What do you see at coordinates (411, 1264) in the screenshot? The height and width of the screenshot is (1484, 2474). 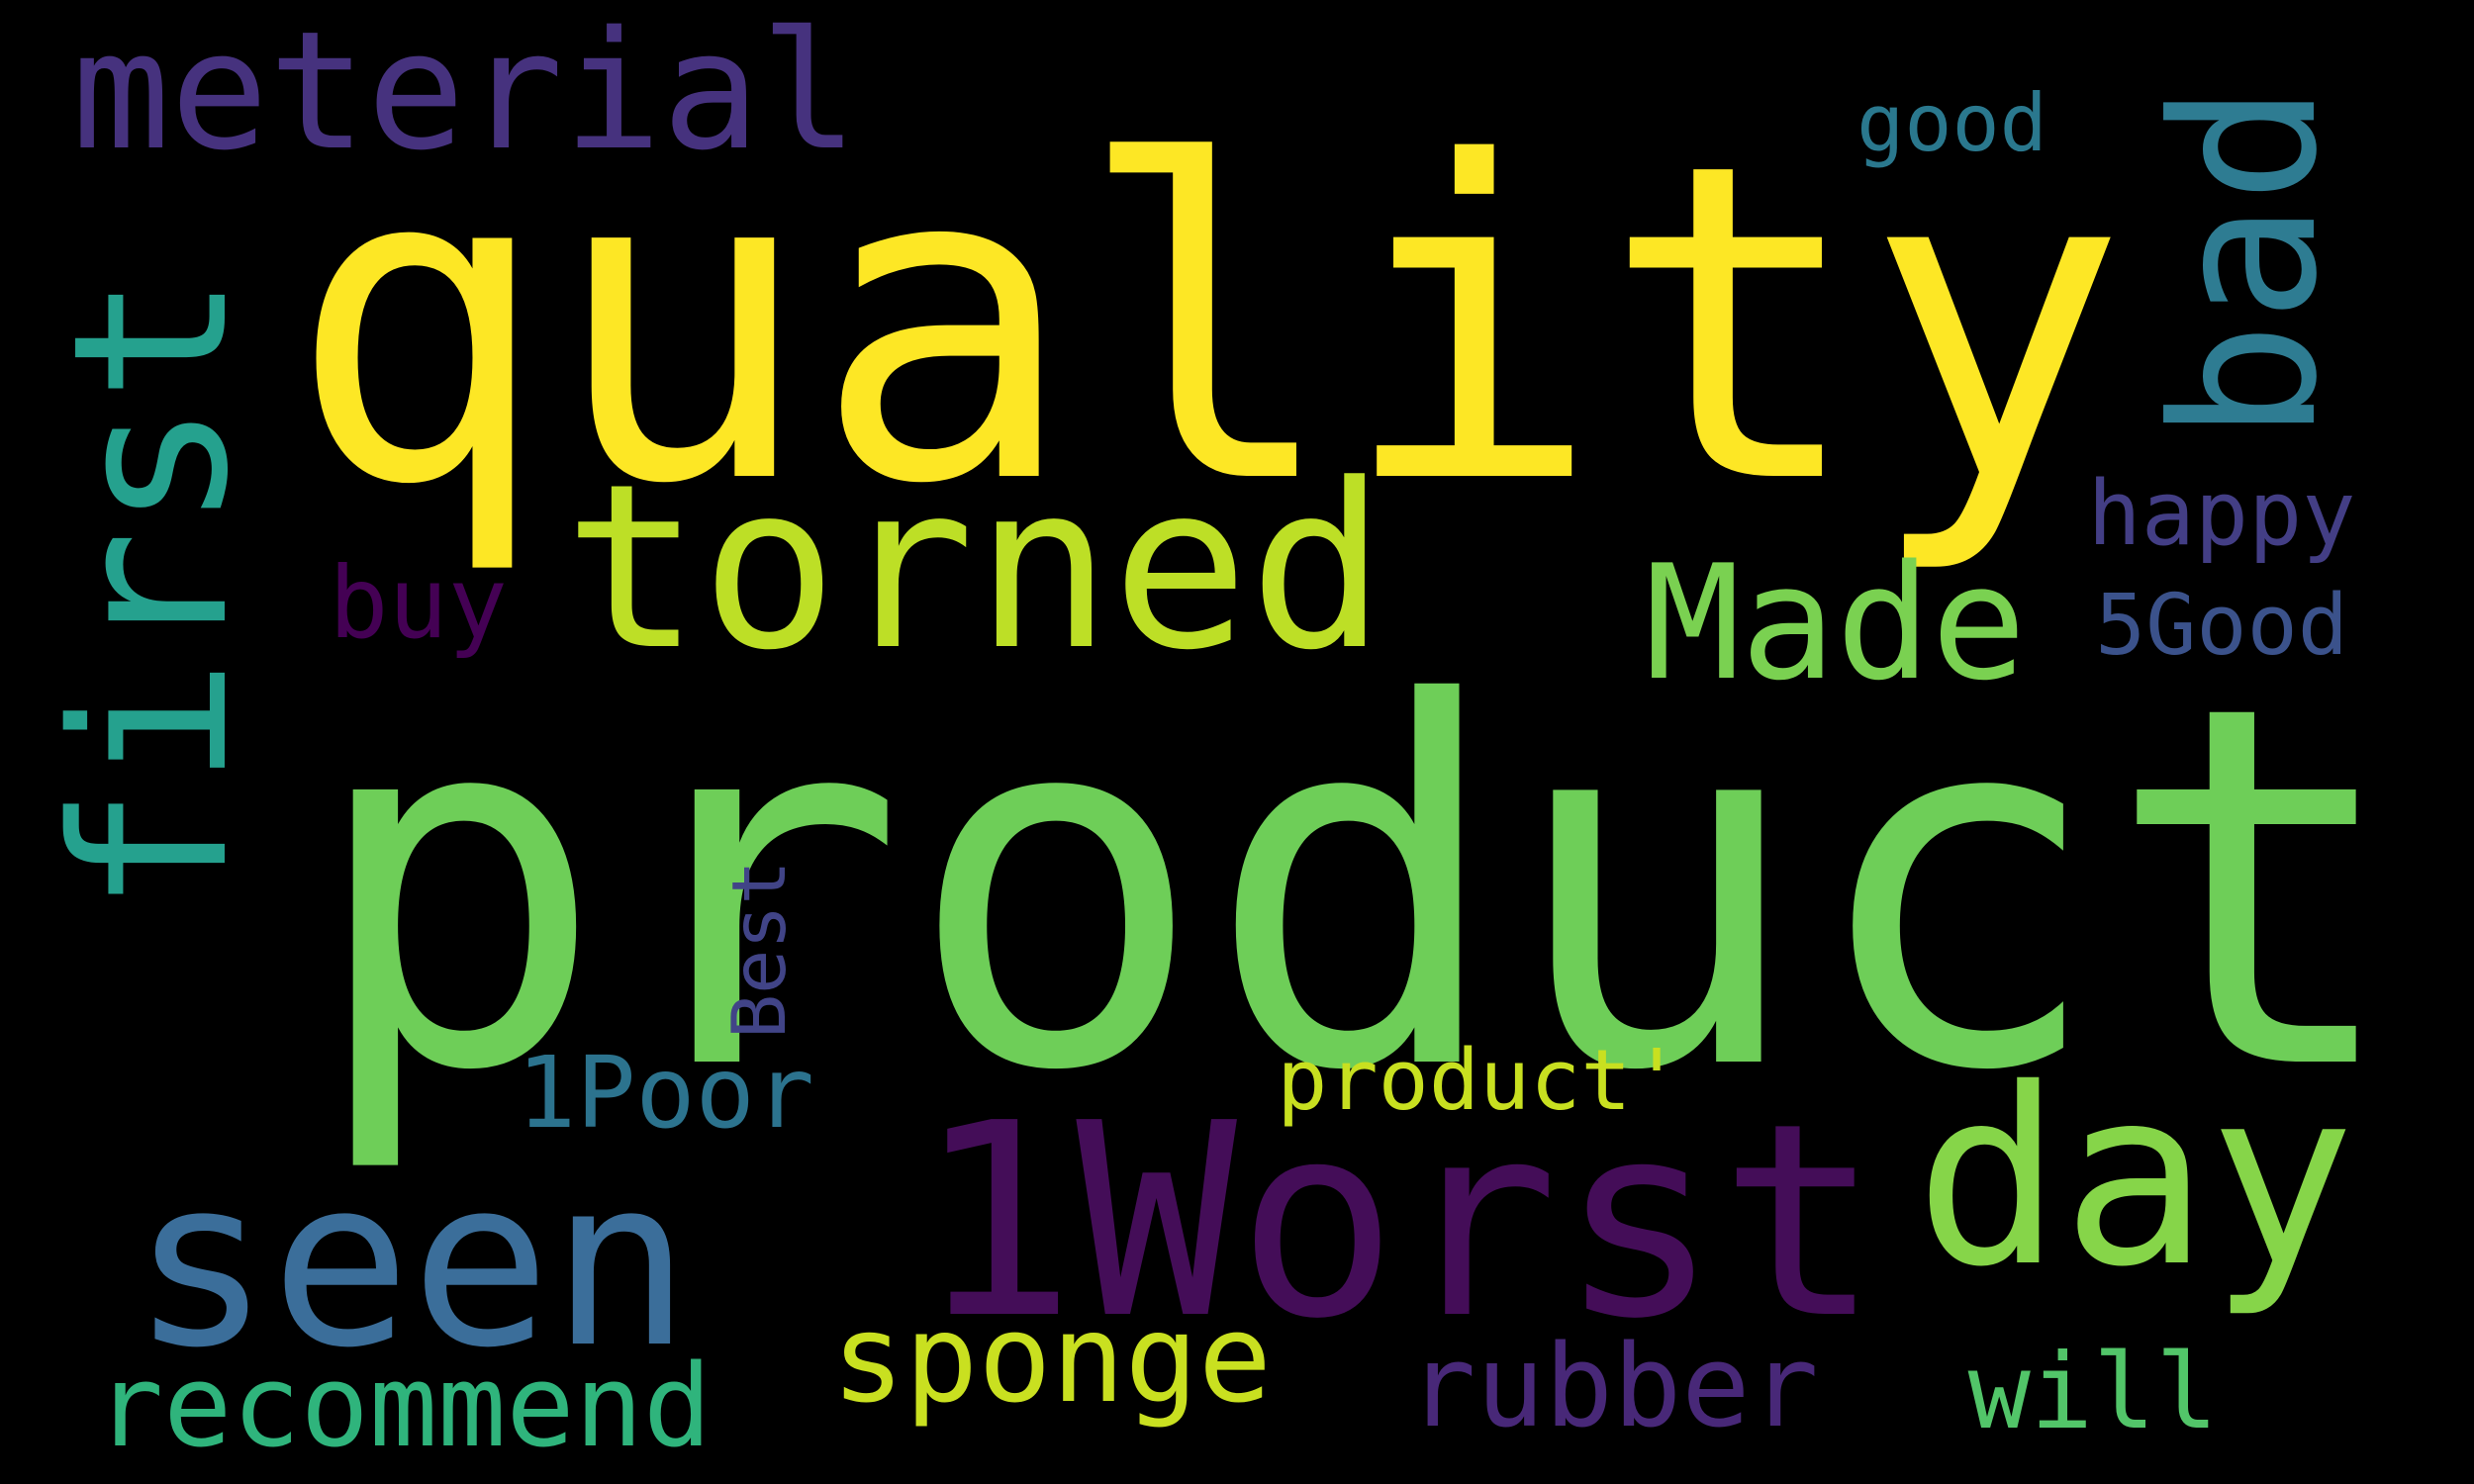 I see `word-seen: seen` at bounding box center [411, 1264].